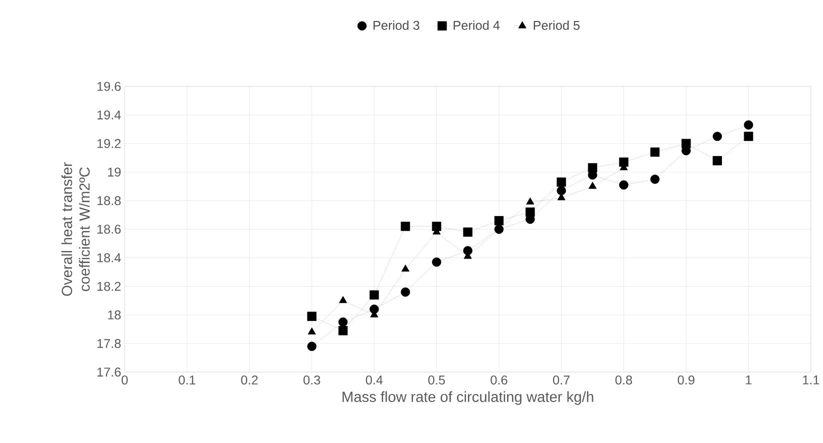  What do you see at coordinates (109, 257) in the screenshot?
I see `y-tick-label: 18.4` at bounding box center [109, 257].